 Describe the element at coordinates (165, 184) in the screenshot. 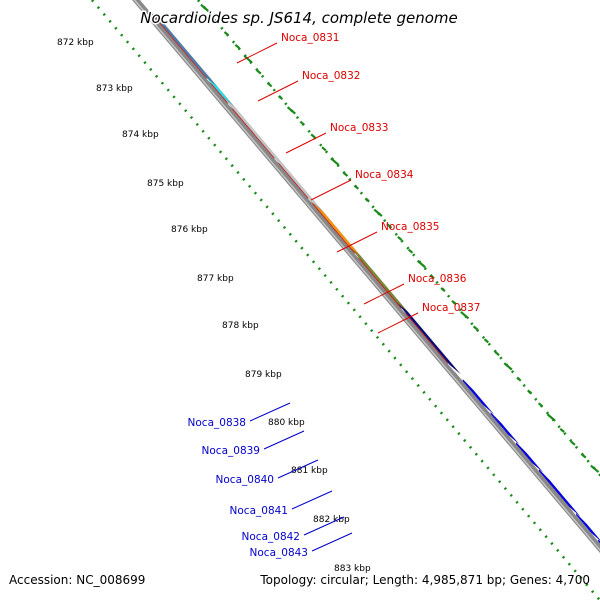

I see `scale-tick-label: 875 kbp` at that location.